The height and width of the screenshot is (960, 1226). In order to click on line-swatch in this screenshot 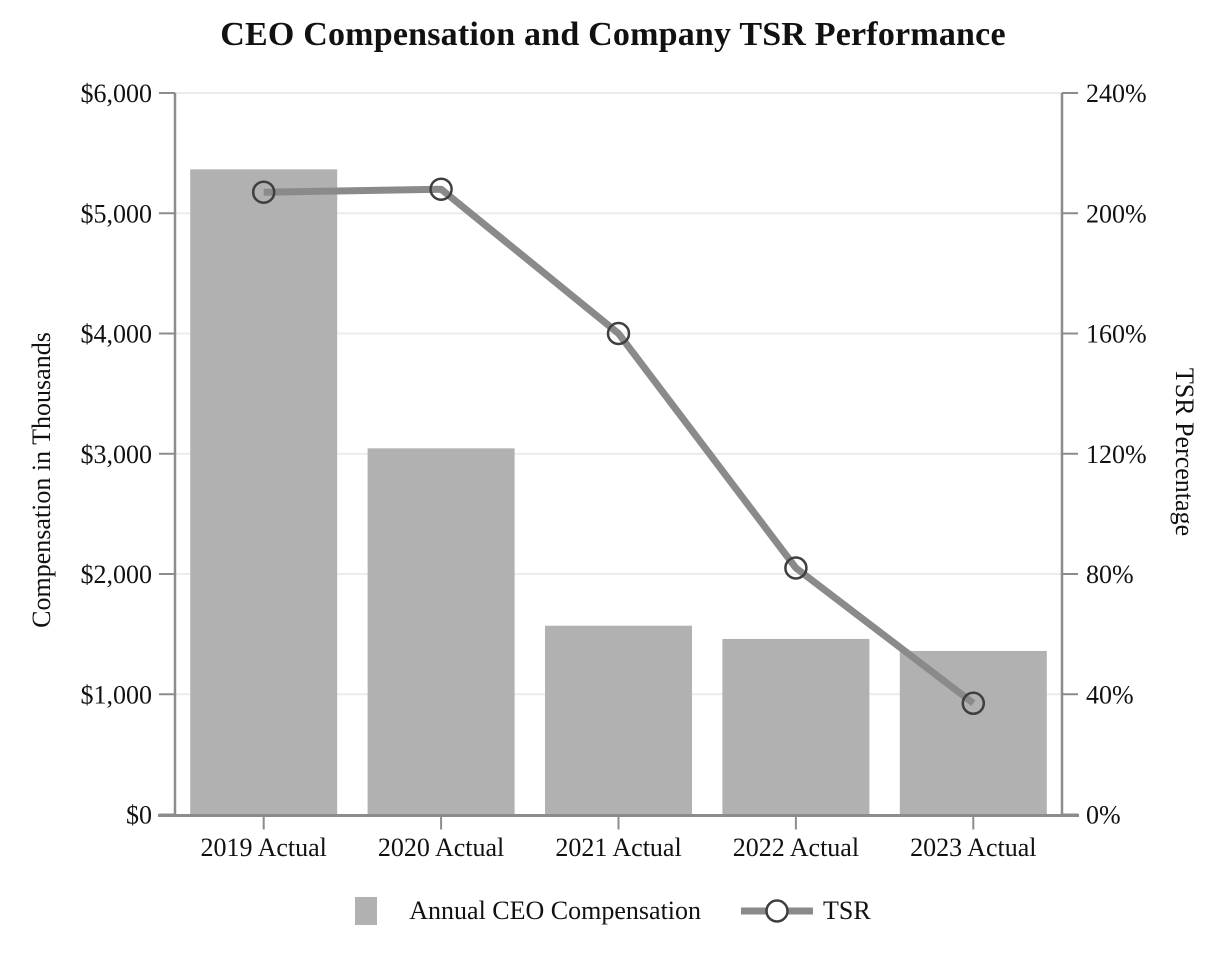, I will do `click(777, 911)`.